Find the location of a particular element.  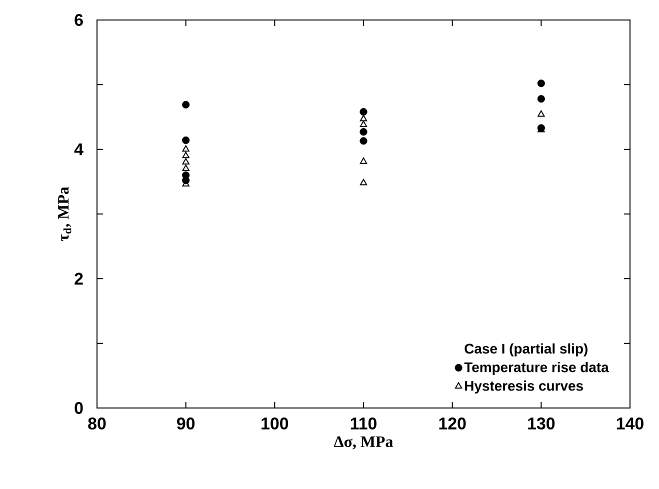

legend-title: Case I (partial slip) is located at coordinates (526, 349).